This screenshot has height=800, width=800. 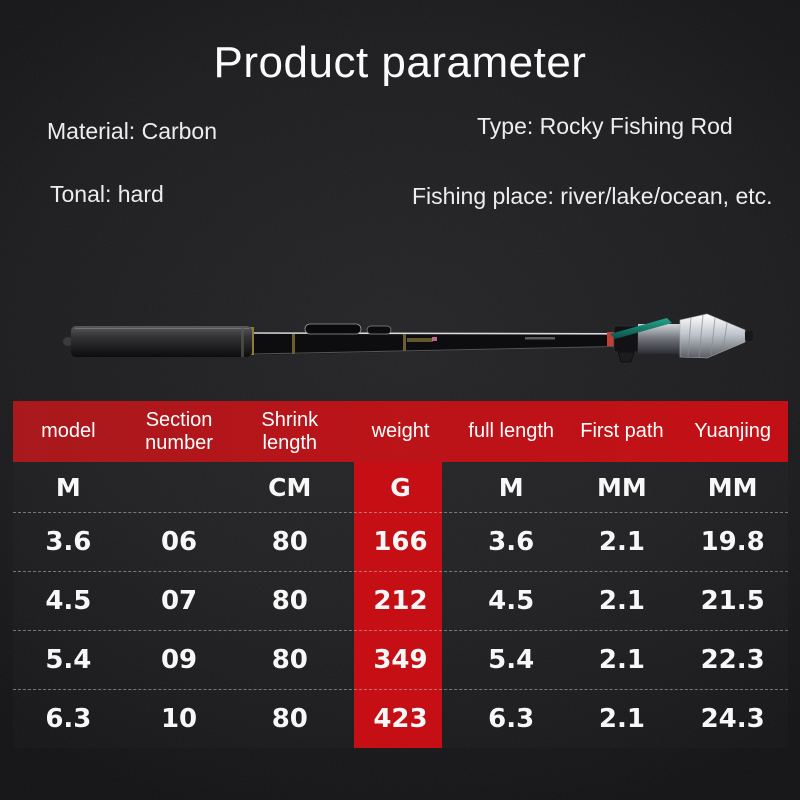 What do you see at coordinates (605, 126) in the screenshot?
I see `spec-type: Type: Rocky Fishing Rod` at bounding box center [605, 126].